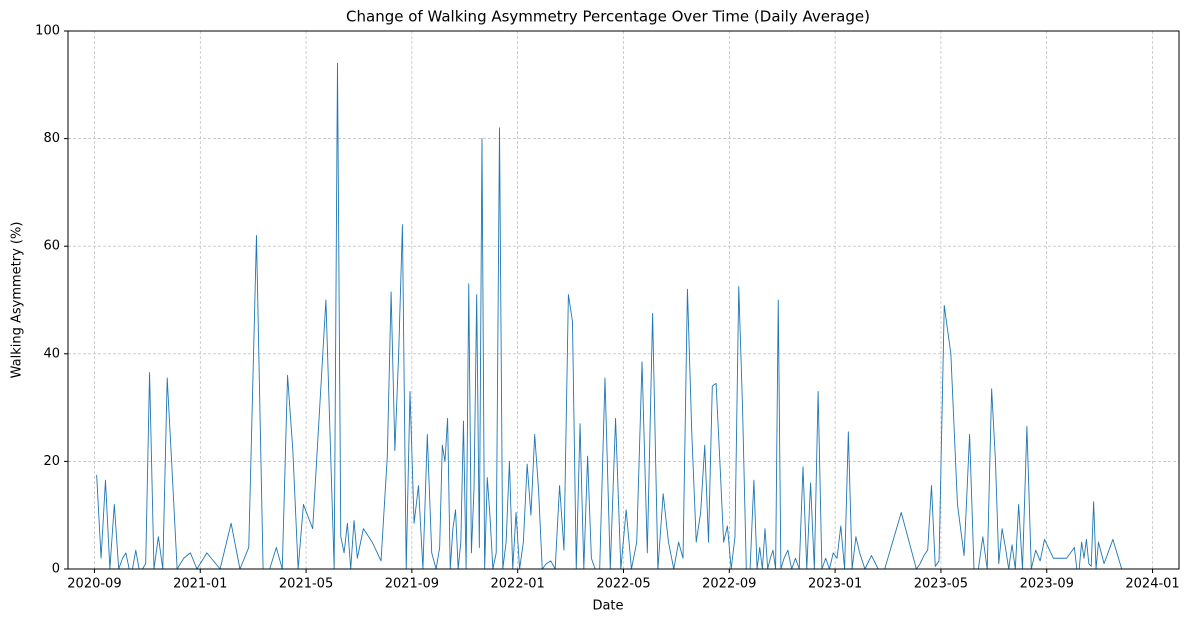 The image size is (1186, 622). I want to click on y-tick-label: 40, so click(51, 353).